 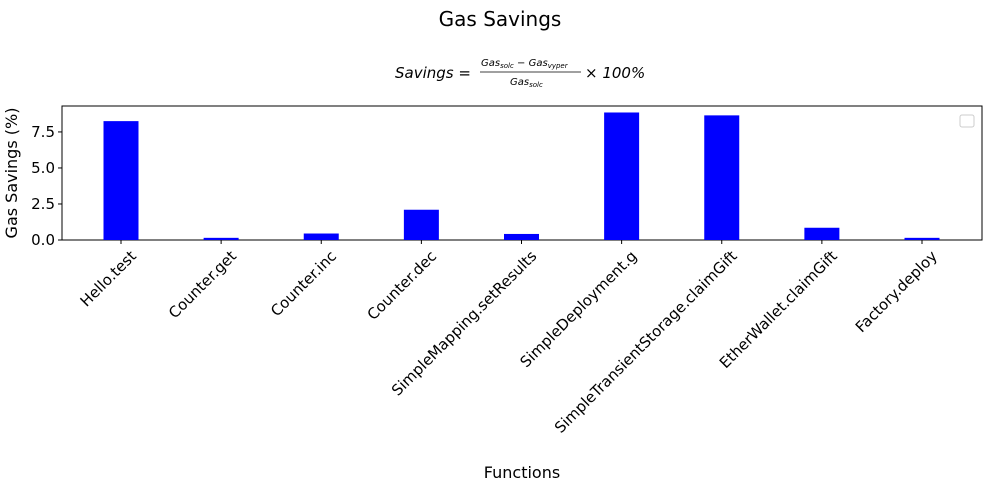 I want to click on bar-simpledeployment-g, so click(x=622, y=176).